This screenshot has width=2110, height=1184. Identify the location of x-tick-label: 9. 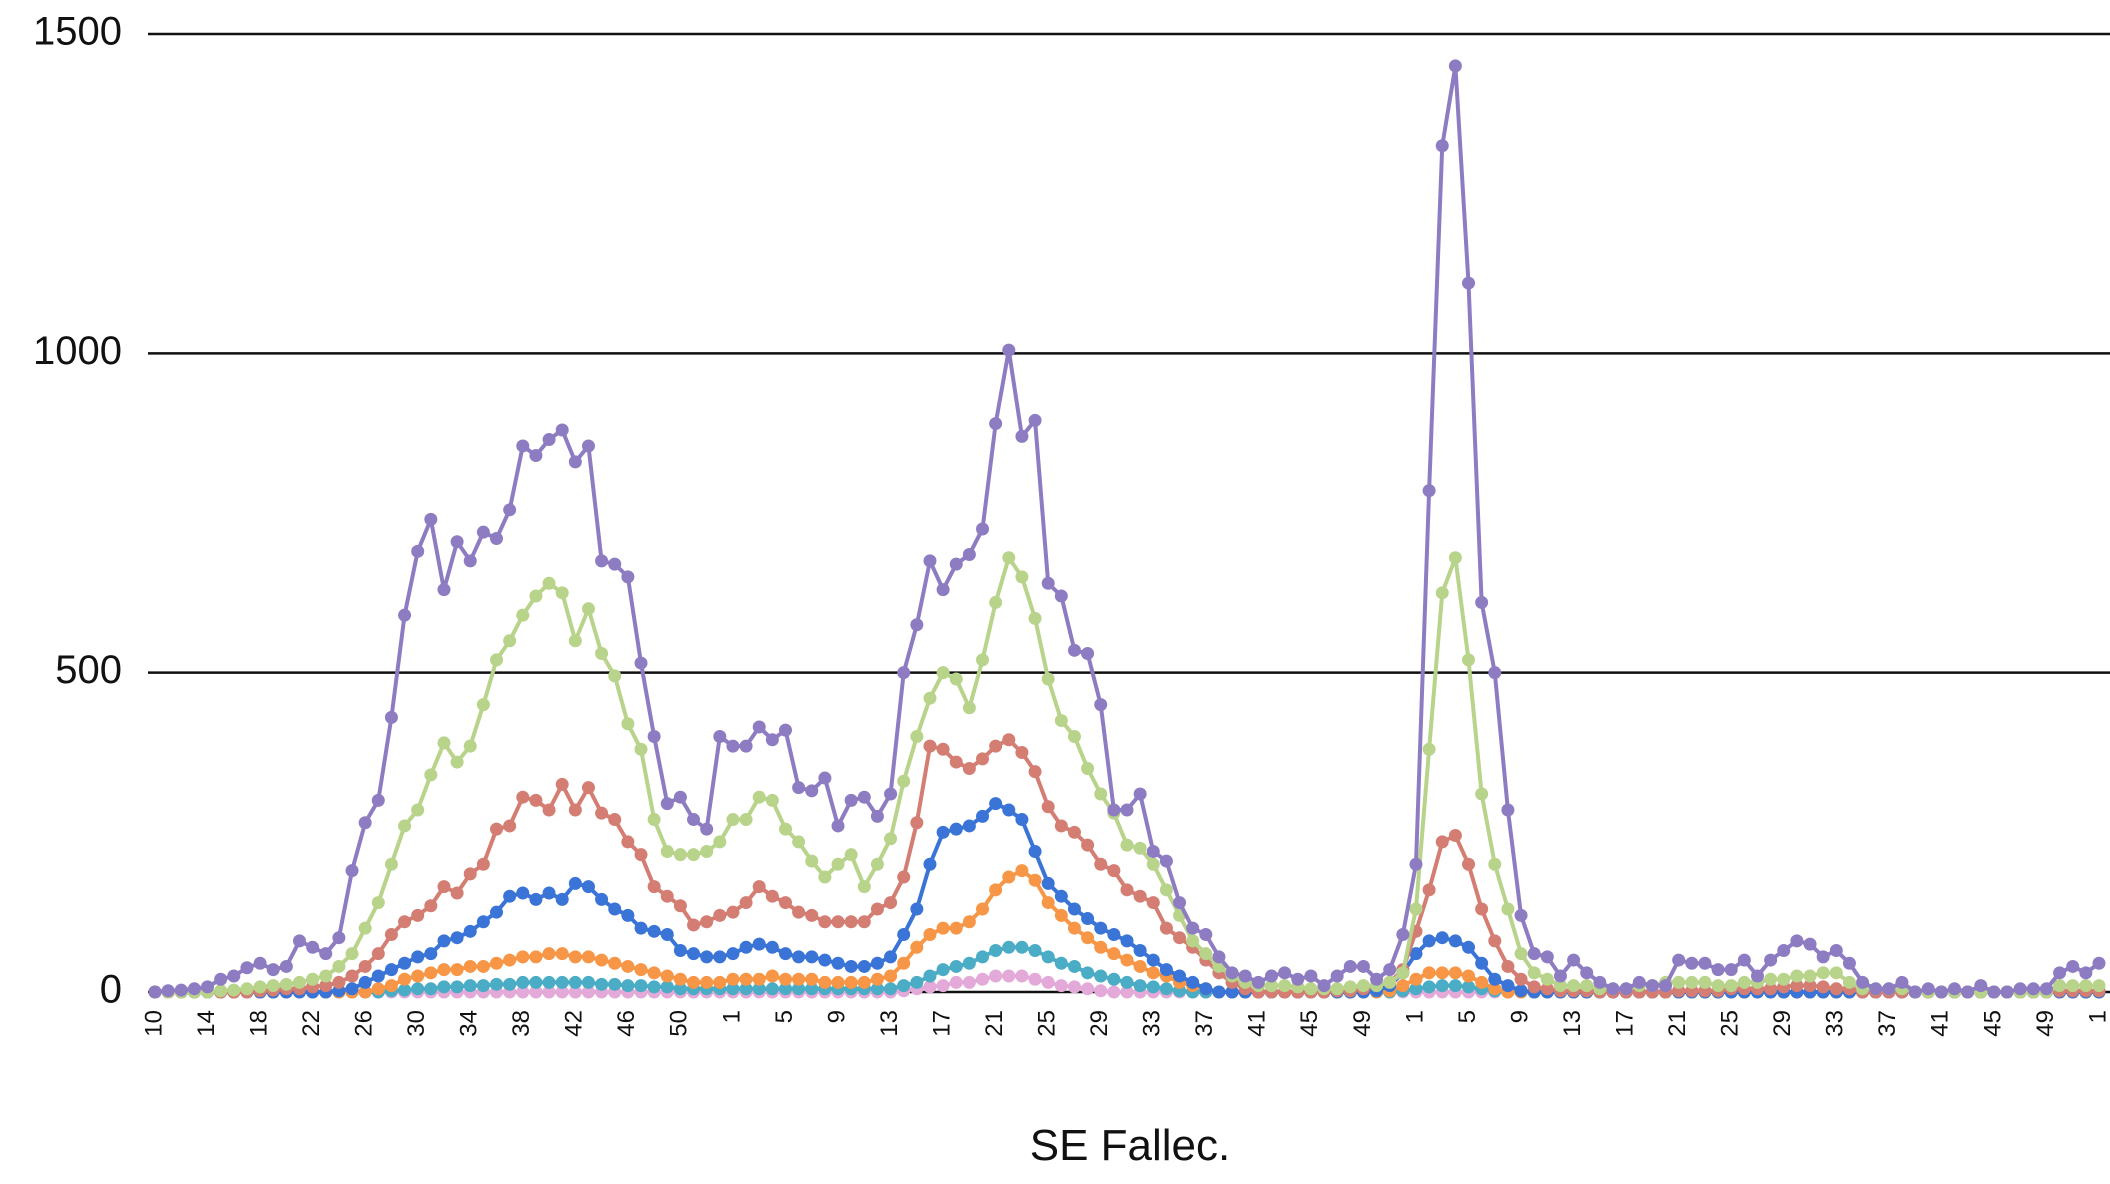
(836, 1016).